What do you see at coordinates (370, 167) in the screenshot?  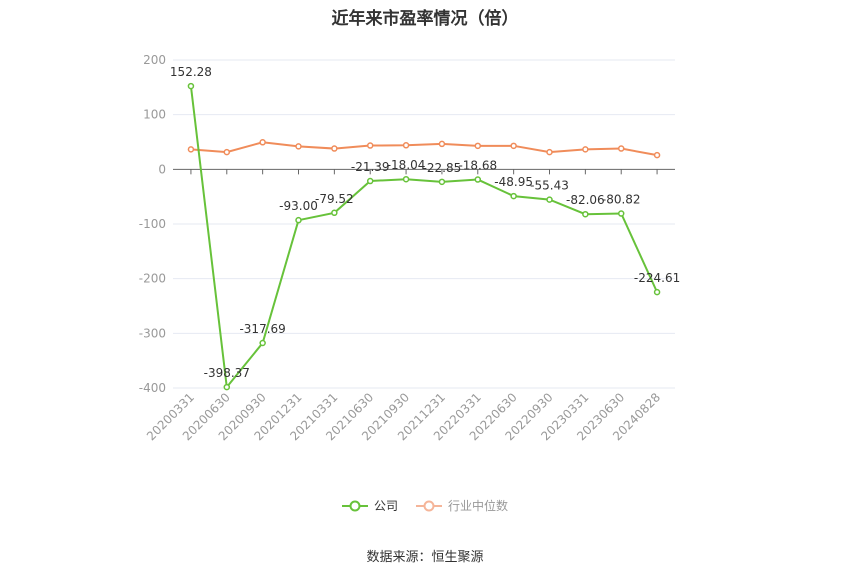 I see `data-label: -21.39` at bounding box center [370, 167].